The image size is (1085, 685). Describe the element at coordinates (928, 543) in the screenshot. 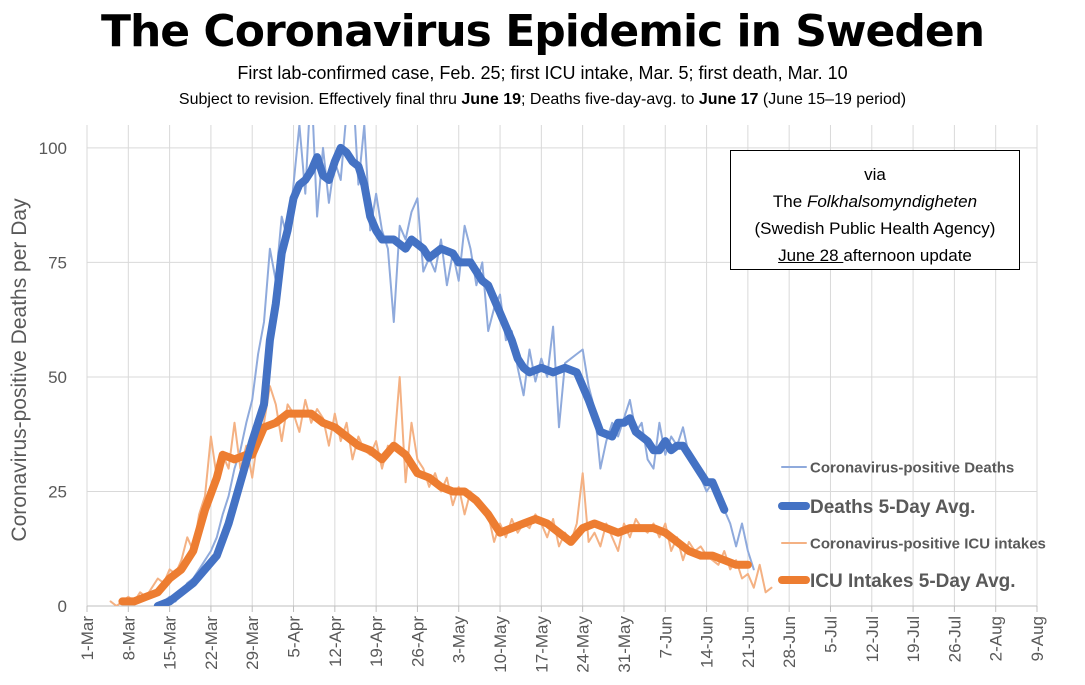

I see `legend-label-2: Coronavirus-positive ICU intakes` at that location.